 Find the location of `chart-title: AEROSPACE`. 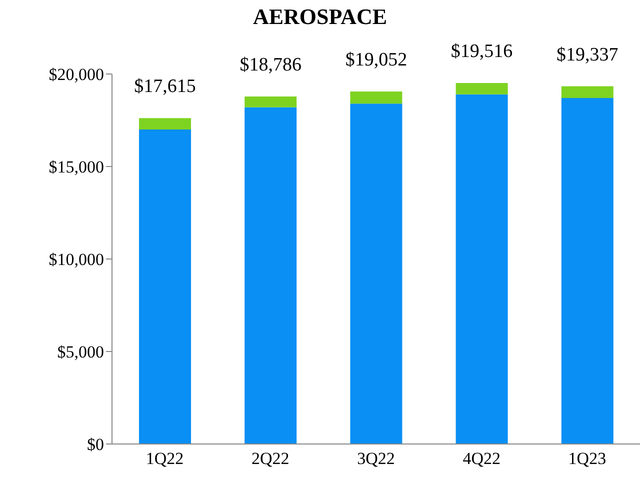

chart-title: AEROSPACE is located at coordinates (320, 17).